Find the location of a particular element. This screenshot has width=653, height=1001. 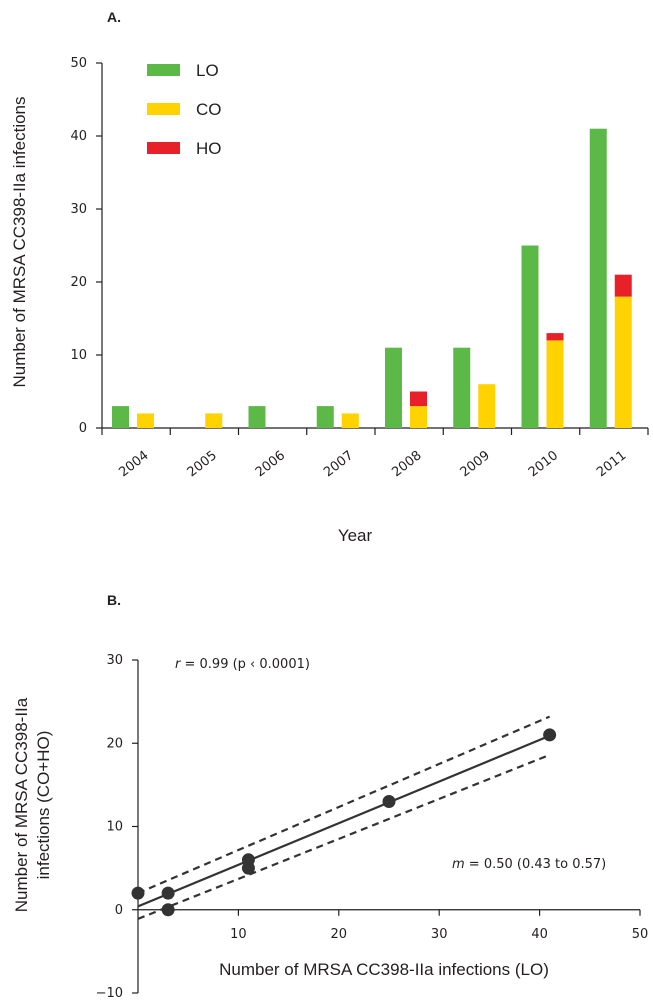

m-symbol: m is located at coordinates (458, 864).